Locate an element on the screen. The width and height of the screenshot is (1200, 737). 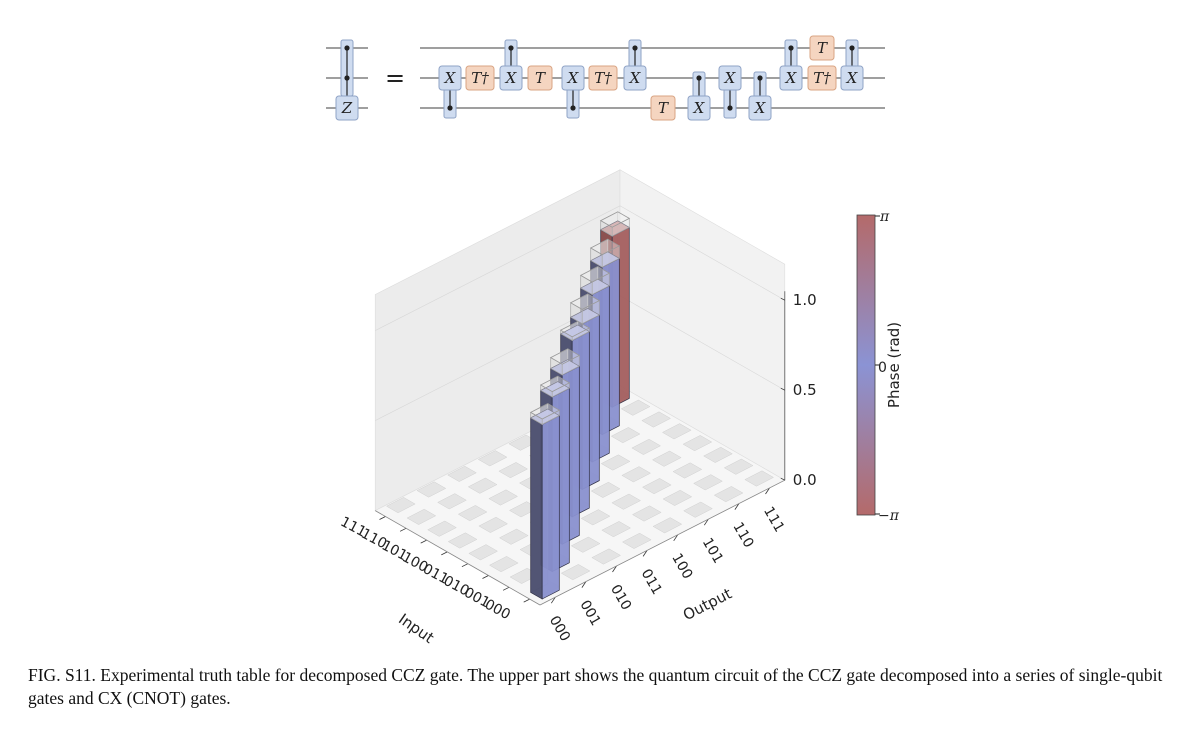
colorbar-tick-neg-pi: −π is located at coordinates (889, 516).